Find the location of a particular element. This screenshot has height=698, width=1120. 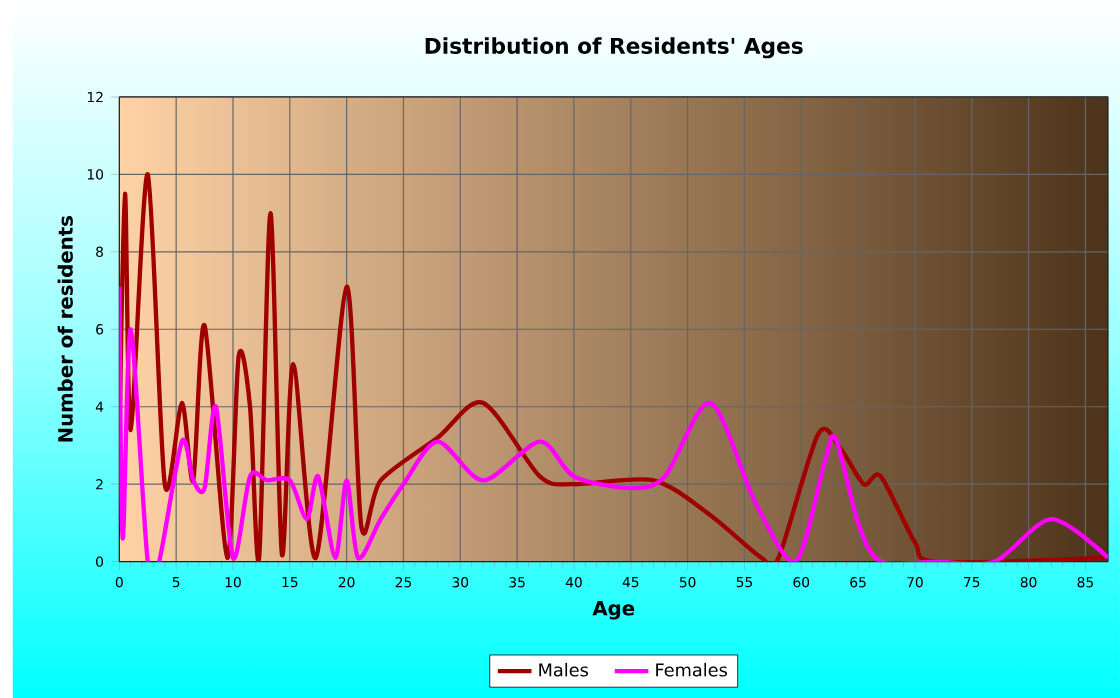

legend-label: Females is located at coordinates (691, 669).